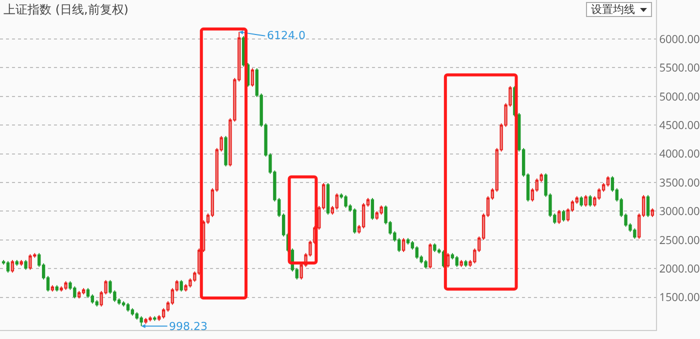  What do you see at coordinates (188, 326) in the screenshot?
I see `annotation: 998.23` at bounding box center [188, 326].